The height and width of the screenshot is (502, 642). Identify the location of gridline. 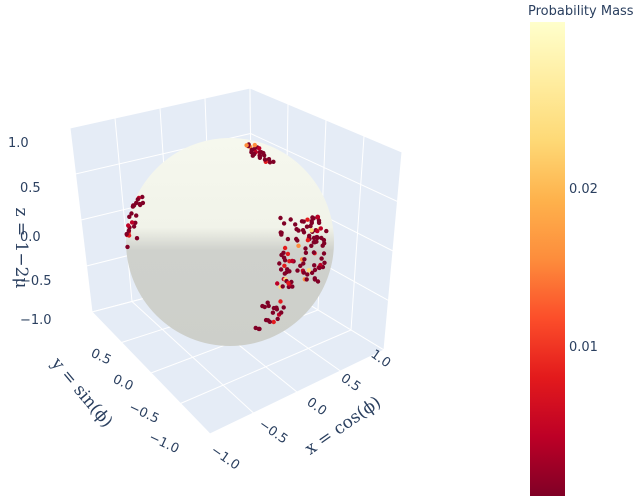
(266, 366).